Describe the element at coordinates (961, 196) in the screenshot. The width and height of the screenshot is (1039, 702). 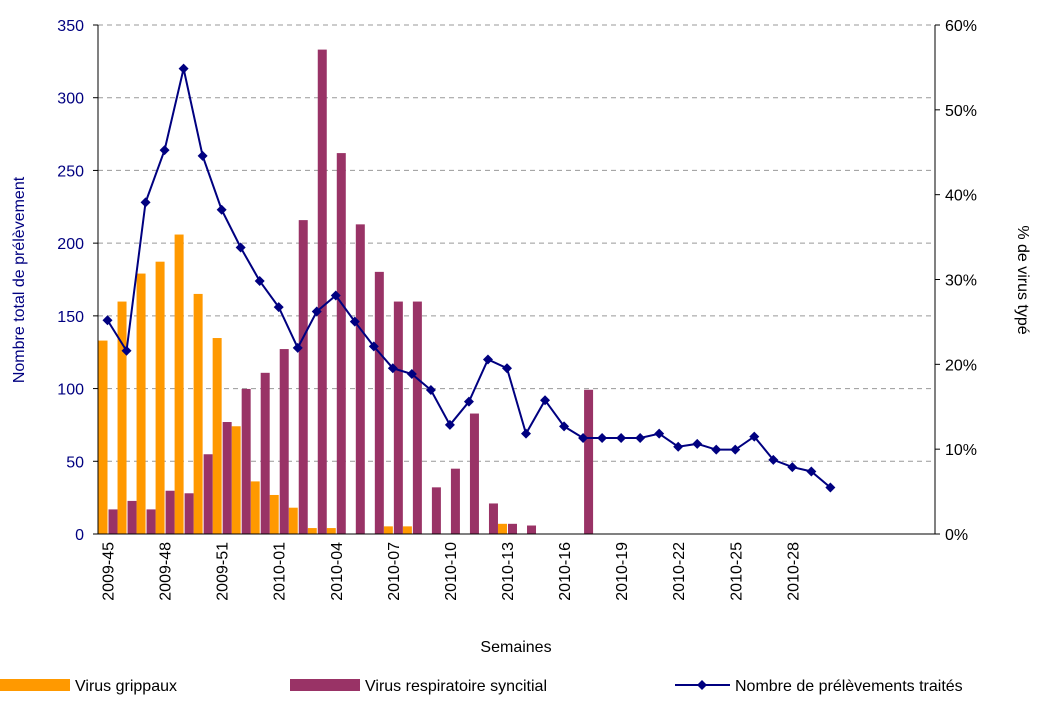
I see `y2-tick-label: 40%` at that location.